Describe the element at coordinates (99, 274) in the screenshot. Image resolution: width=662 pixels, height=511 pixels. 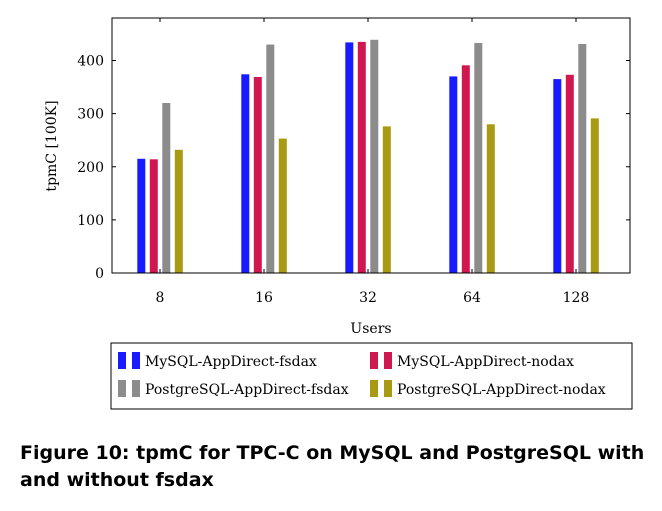
I see `y-tick-label-0: 0` at that location.